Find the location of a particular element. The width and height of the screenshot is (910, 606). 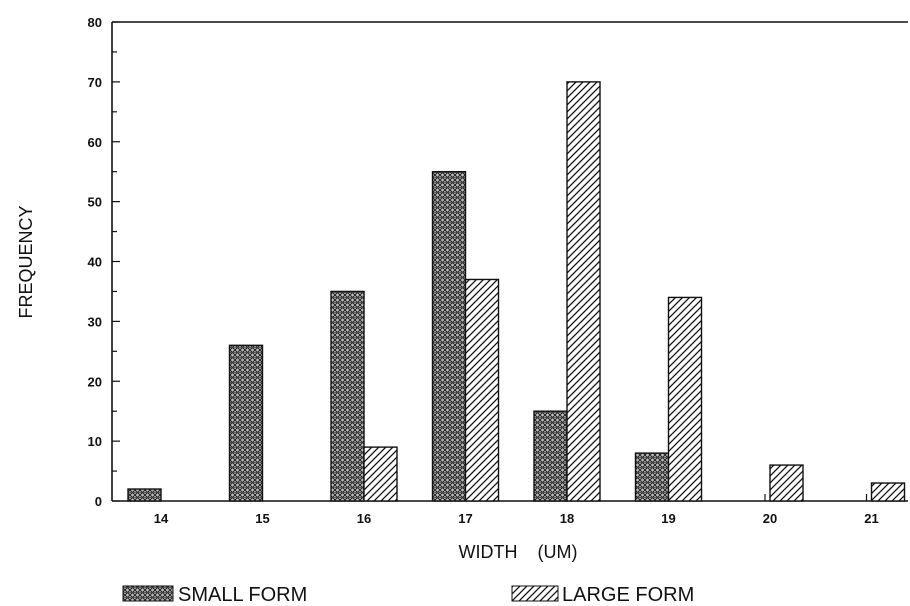

legend-swatch-small-form is located at coordinates (148, 593).